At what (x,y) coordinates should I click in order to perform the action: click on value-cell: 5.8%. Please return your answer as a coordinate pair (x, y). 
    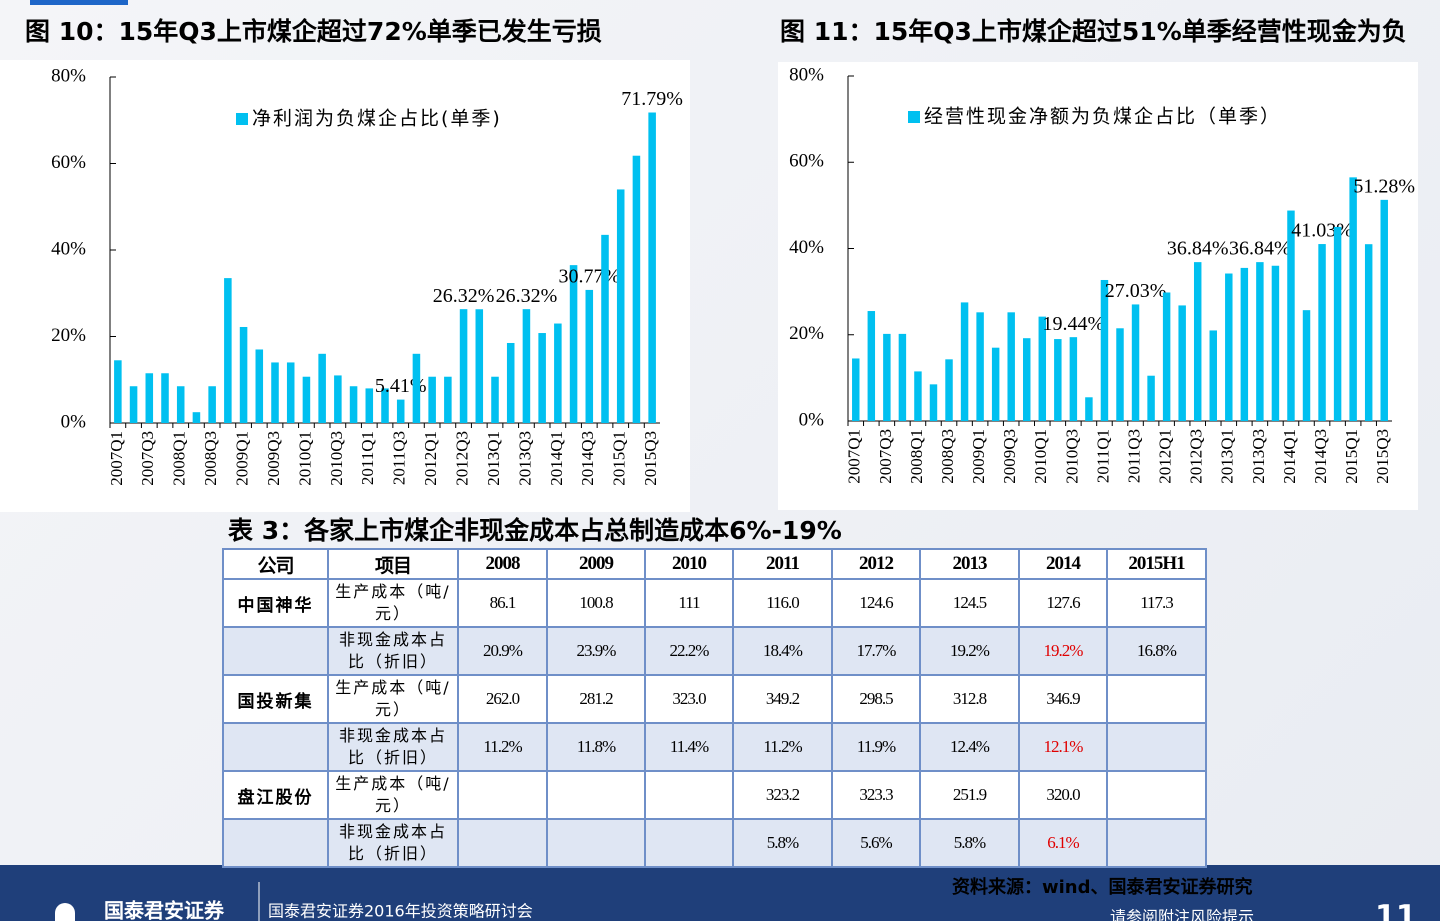
    Looking at the image, I should click on (969, 843).